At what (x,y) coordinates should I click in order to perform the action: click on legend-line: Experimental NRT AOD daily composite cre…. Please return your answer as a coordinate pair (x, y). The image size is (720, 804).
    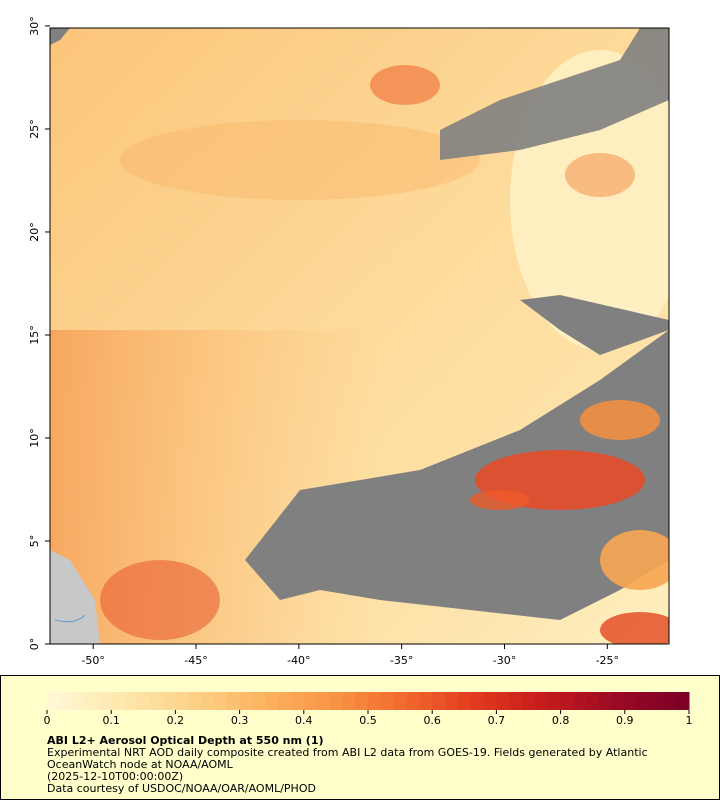
    Looking at the image, I should click on (347, 752).